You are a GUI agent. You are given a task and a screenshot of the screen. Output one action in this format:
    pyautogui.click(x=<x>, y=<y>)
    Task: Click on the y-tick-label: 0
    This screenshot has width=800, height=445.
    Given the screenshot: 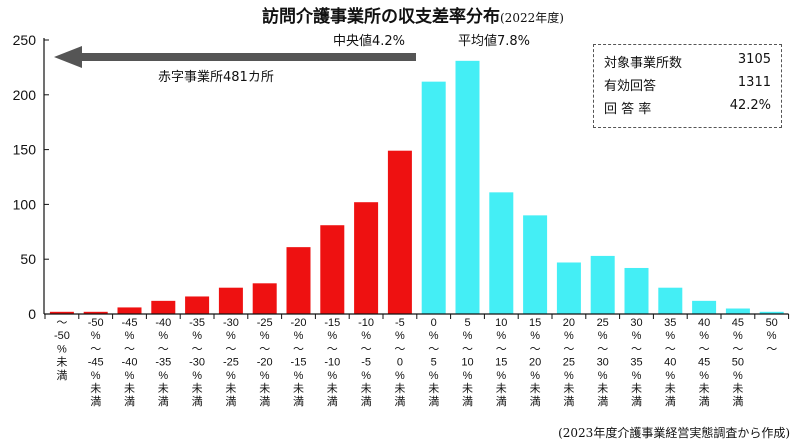 What is the action you would take?
    pyautogui.click(x=32, y=314)
    